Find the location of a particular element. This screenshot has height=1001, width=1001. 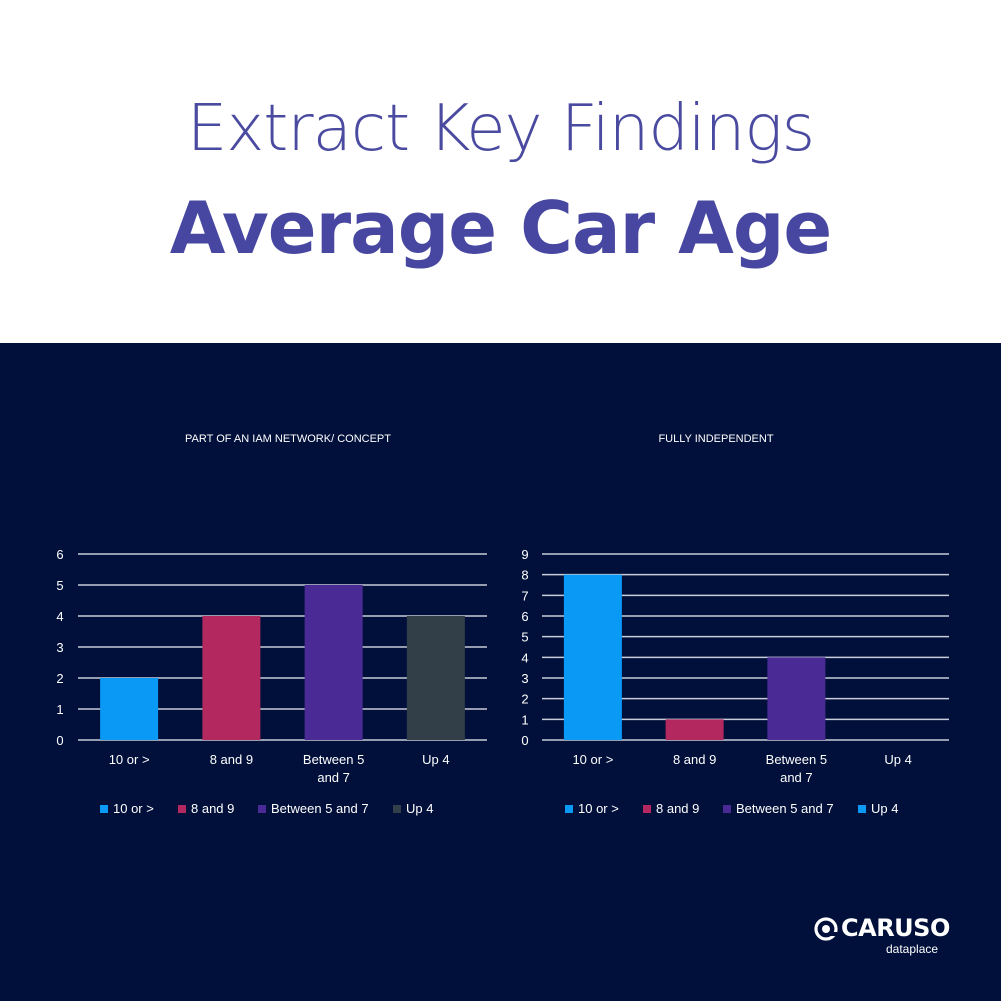

caruso-logo: CARUSO dataplace is located at coordinates (884, 936).